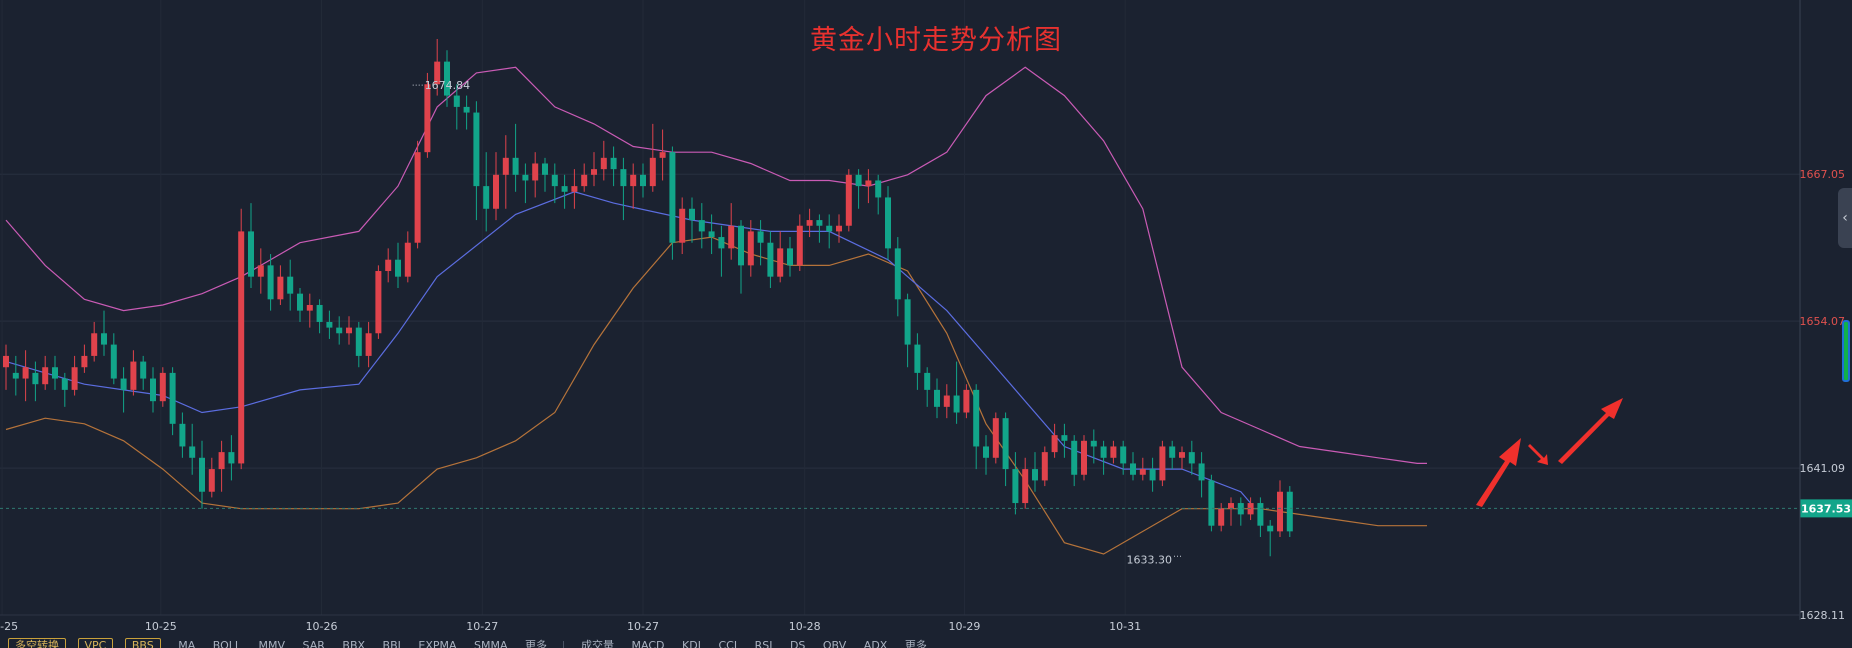 Image resolution: width=1852 pixels, height=648 pixels. Describe the element at coordinates (391, 643) in the screenshot. I see `indicator-bbi: BBI` at that location.